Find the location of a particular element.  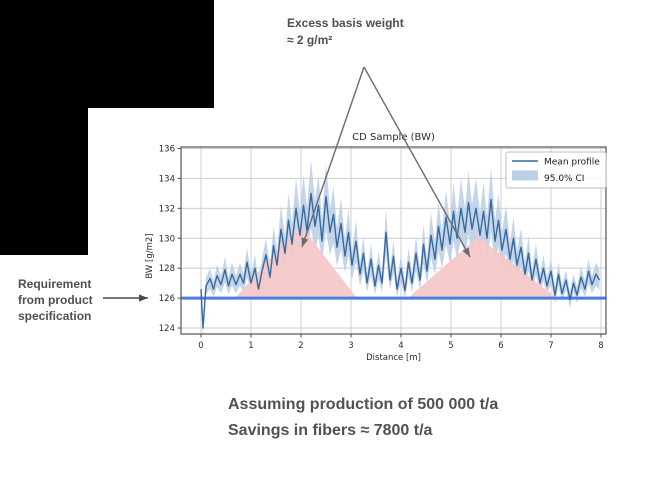

requirement-annotation-line2: from product is located at coordinates (55, 300).